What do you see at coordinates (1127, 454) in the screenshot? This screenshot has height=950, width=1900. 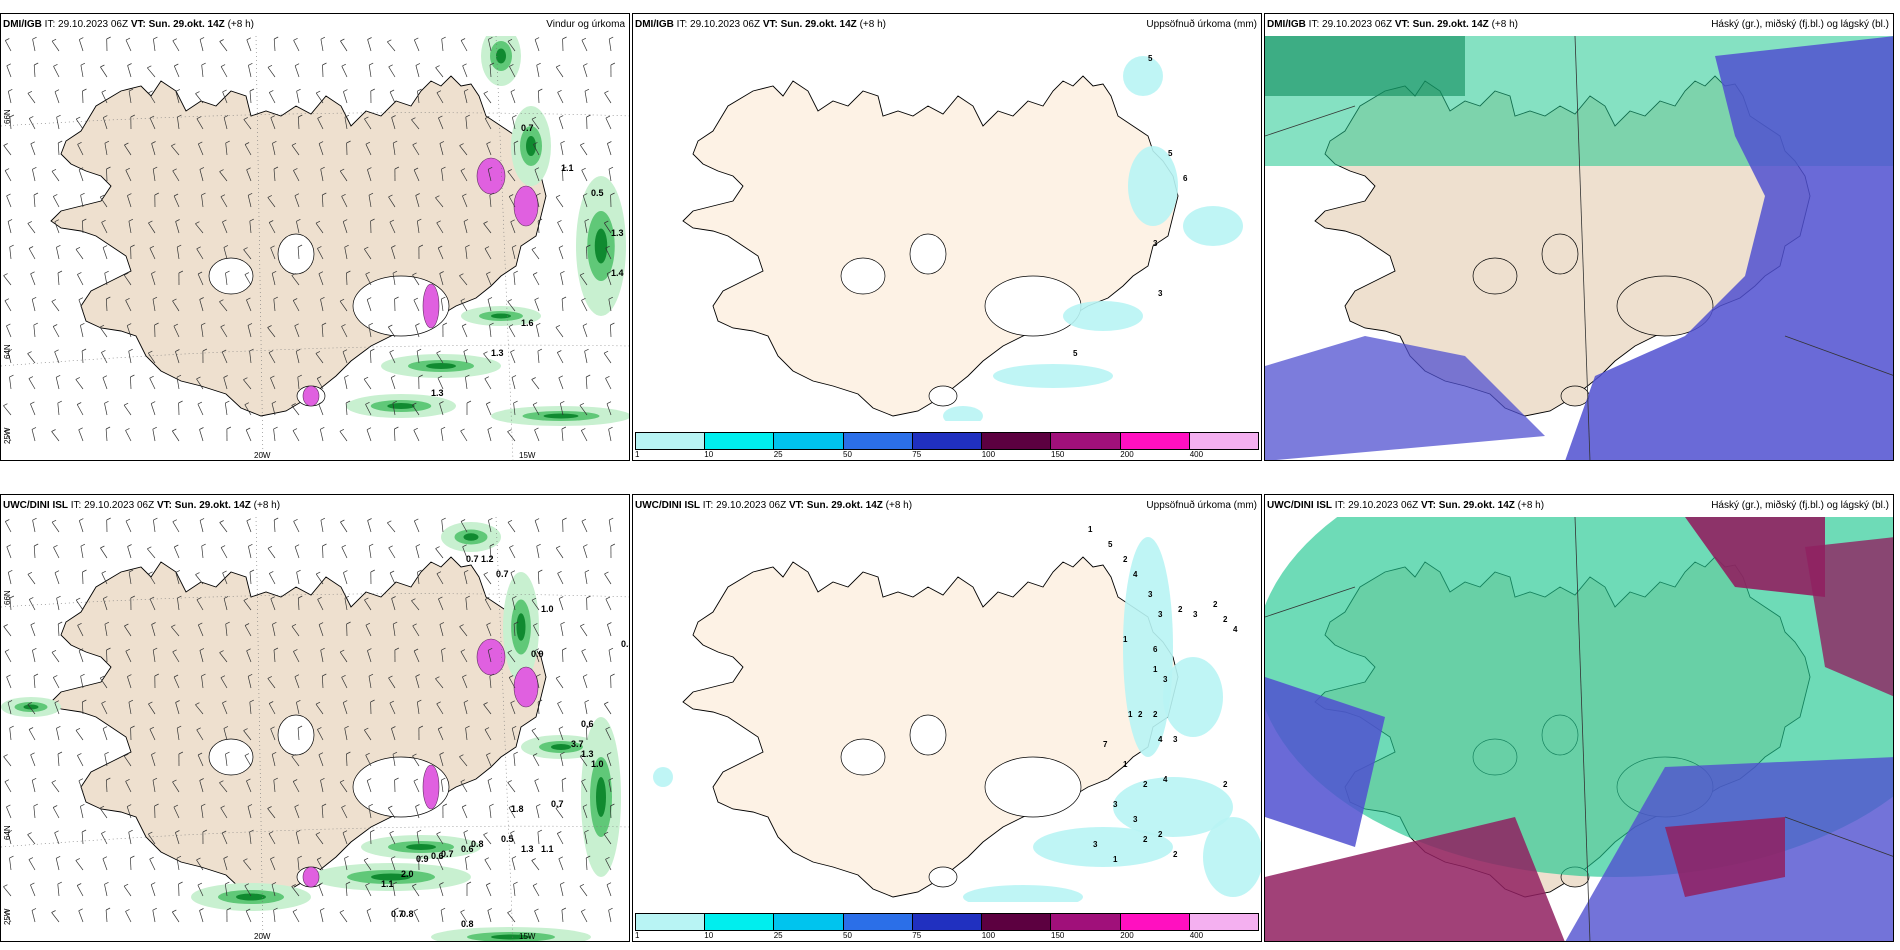 I see `colorbar-tick: 200` at bounding box center [1127, 454].